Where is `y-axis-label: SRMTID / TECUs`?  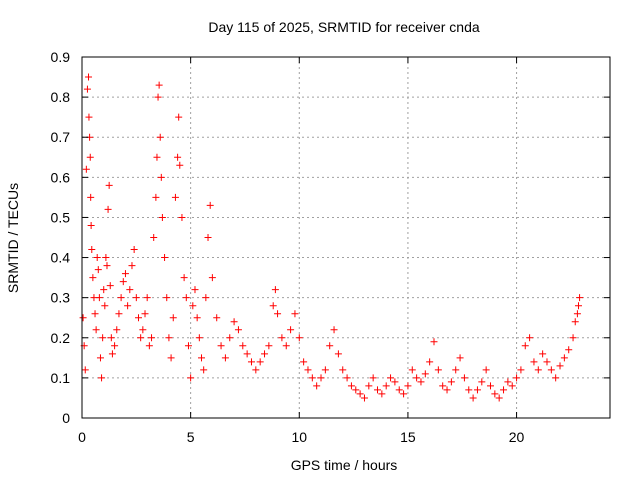
y-axis-label: SRMTID / TECUs is located at coordinates (13, 238).